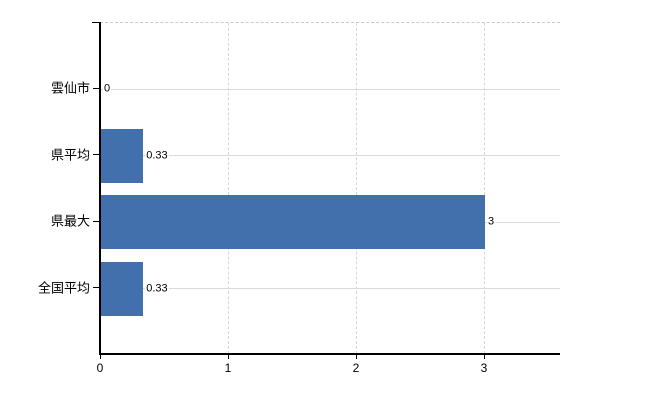 The width and height of the screenshot is (650, 400). Describe the element at coordinates (484, 368) in the screenshot. I see `x-tick-label: 3` at that location.